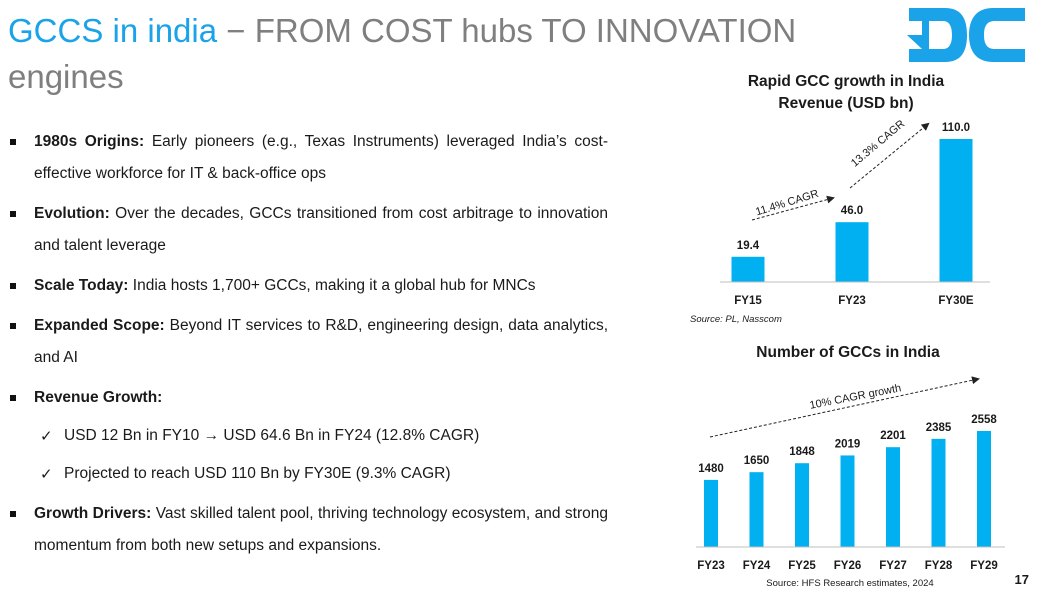 This screenshot has width=1043, height=598. I want to click on value-label: 2385, so click(939, 428).